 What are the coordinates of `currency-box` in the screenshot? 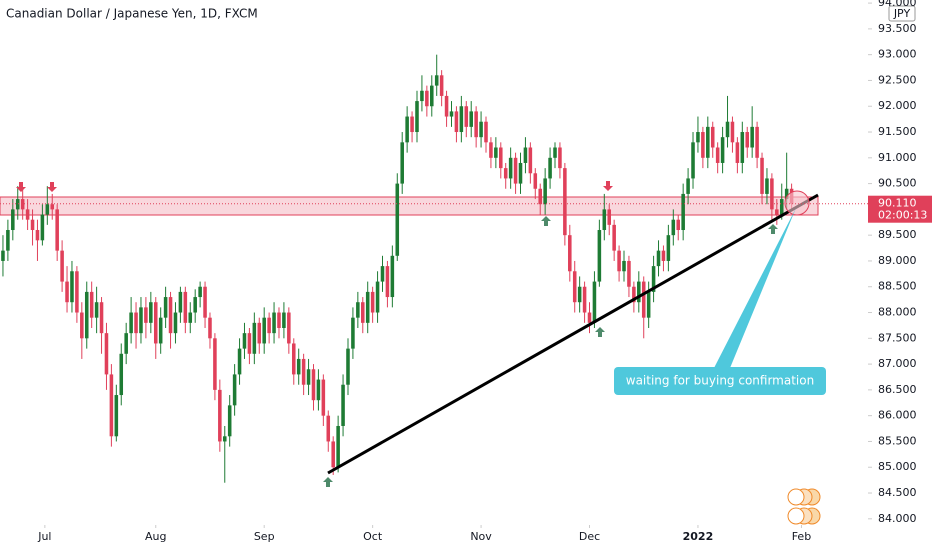 It's located at (902, 13).